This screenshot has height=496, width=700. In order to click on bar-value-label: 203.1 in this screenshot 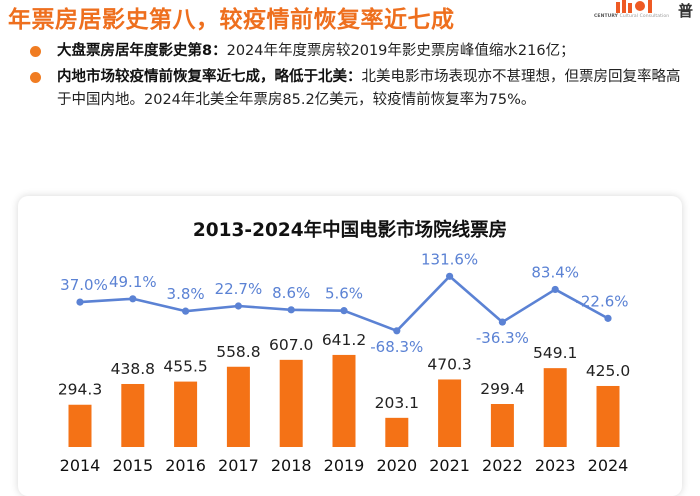, I will do `click(397, 403)`.